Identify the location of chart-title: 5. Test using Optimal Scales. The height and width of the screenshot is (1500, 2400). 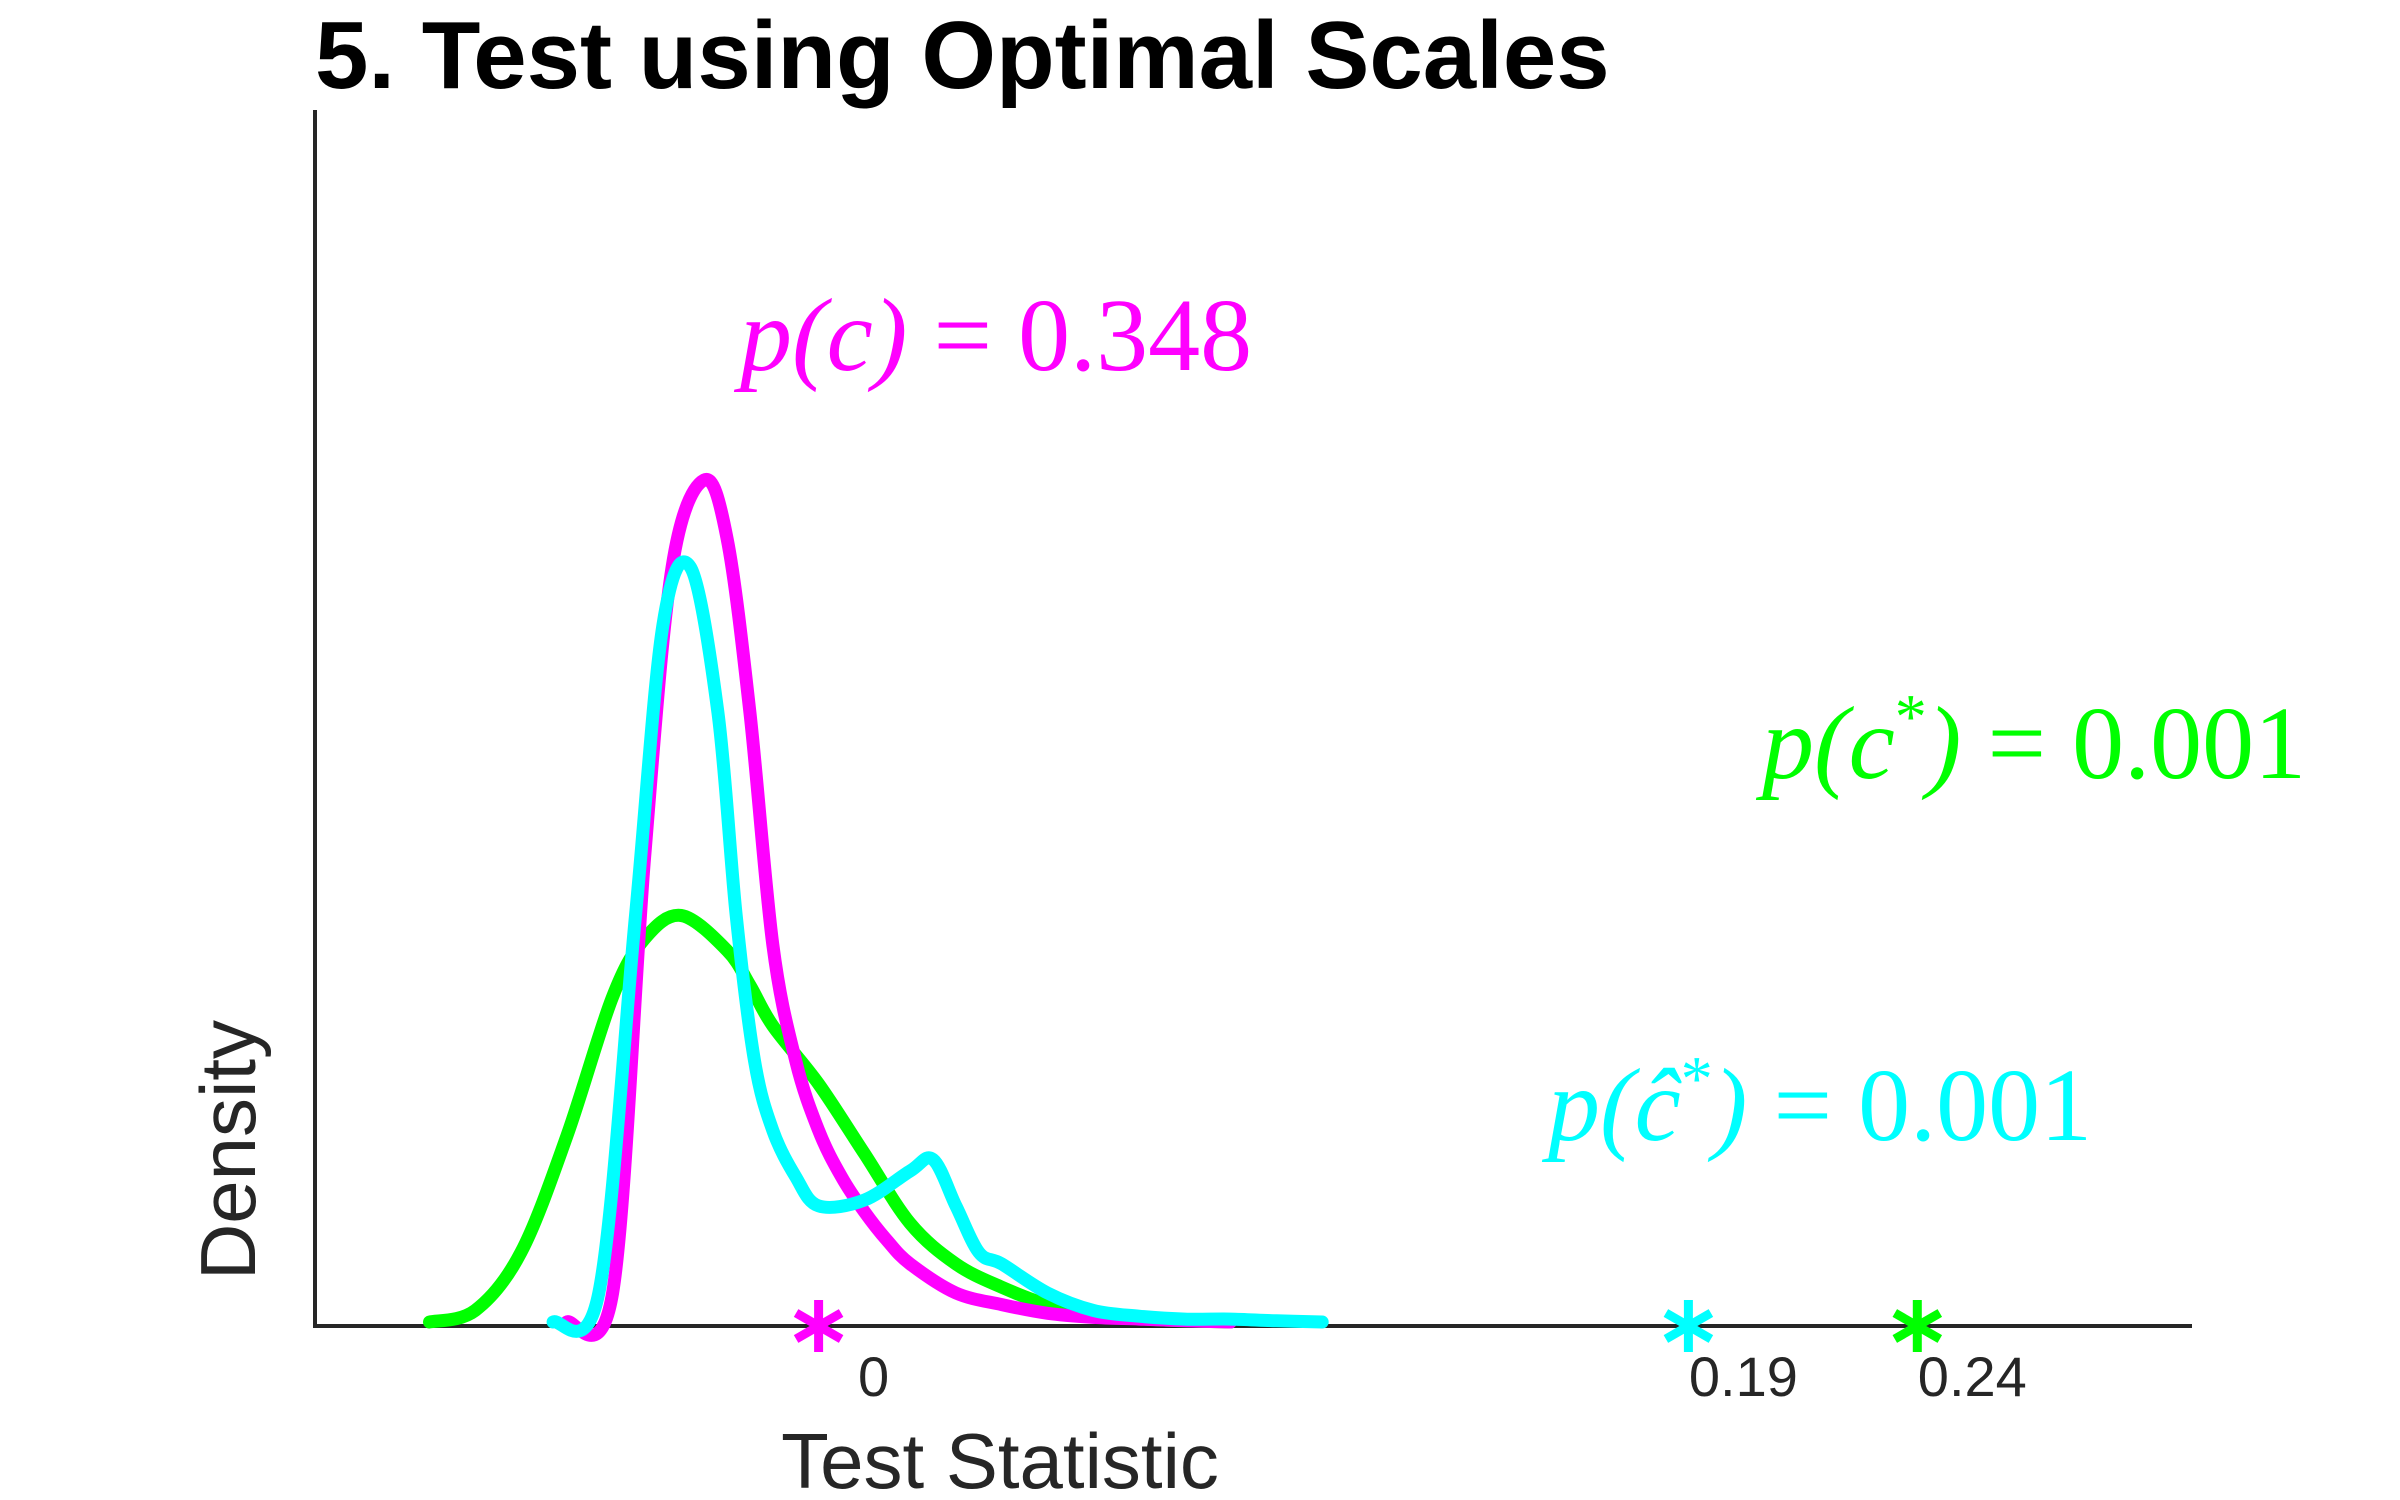
(962, 55).